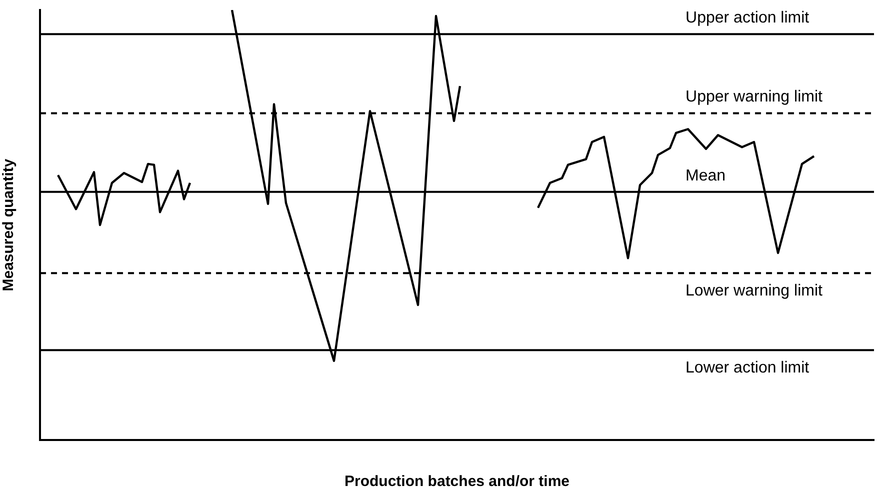  I want to click on ref-line-label: Lower action limit, so click(748, 368).